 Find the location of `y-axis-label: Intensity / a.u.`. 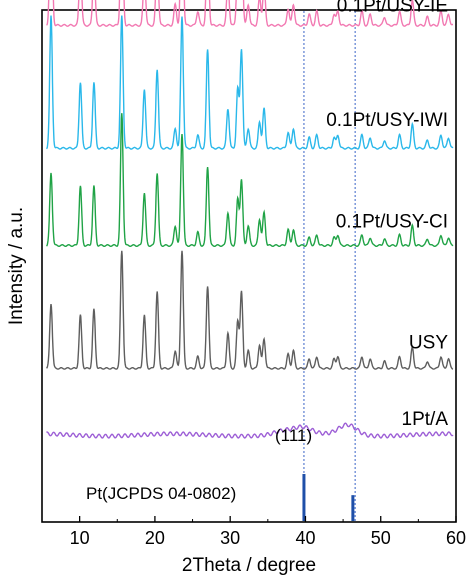

y-axis-label: Intensity / a.u. is located at coordinates (16, 266).